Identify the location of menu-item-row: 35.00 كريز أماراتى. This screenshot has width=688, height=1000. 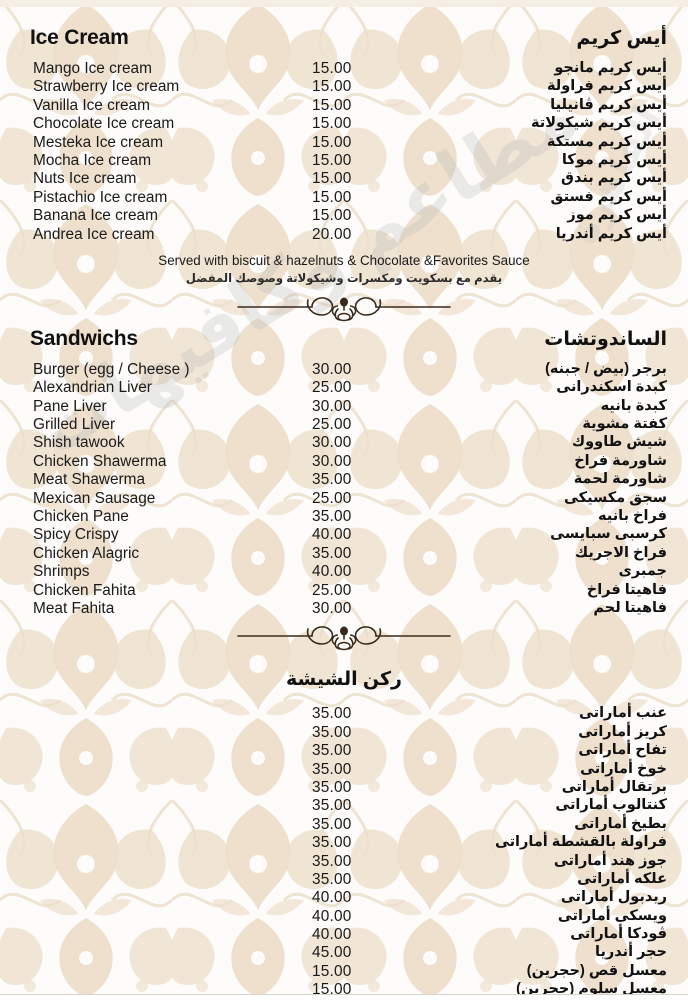
(344, 733).